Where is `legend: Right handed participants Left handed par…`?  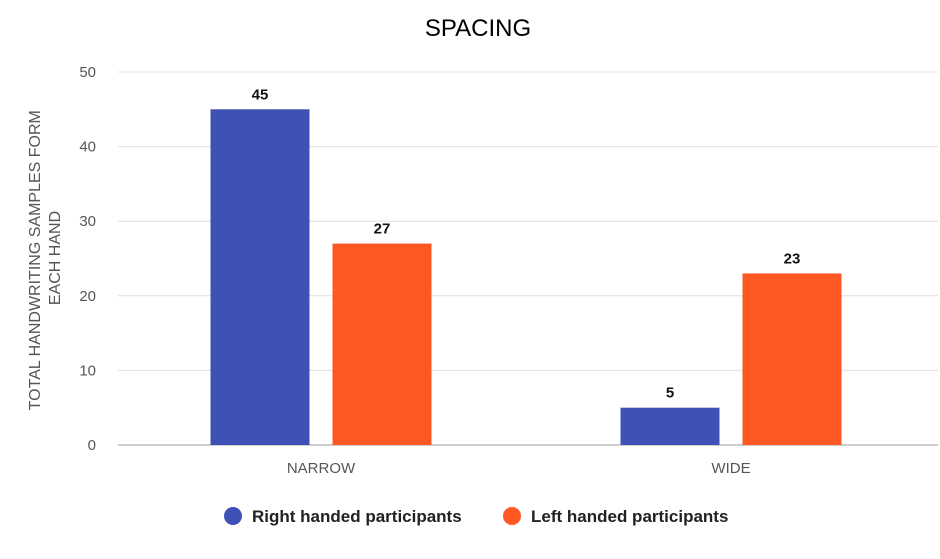 legend: Right handed participants Left handed par… is located at coordinates (476, 516).